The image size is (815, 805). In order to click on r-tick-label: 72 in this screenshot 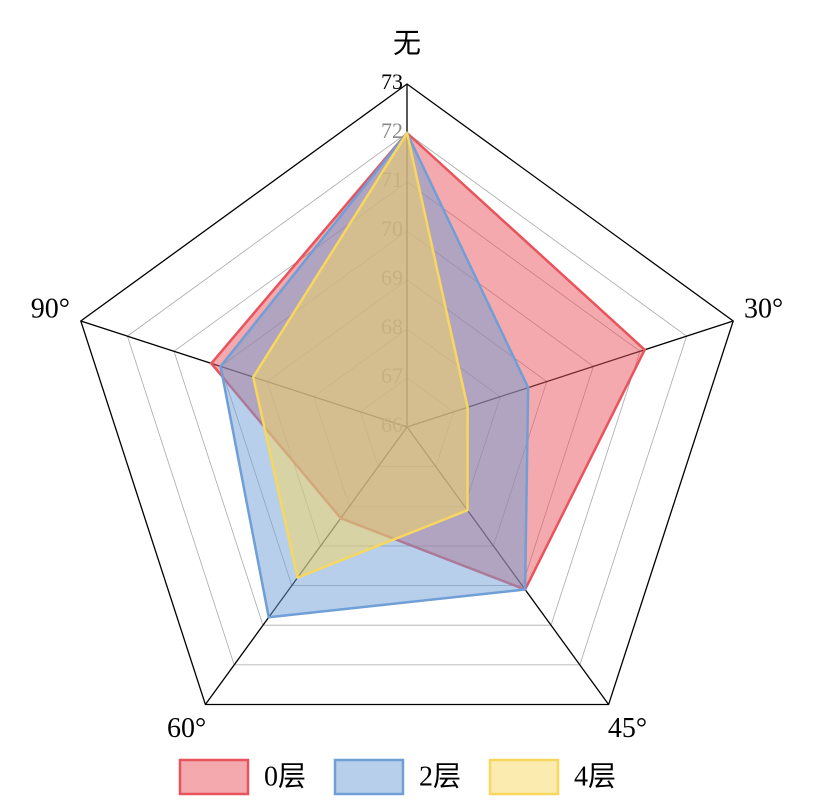, I will do `click(392, 130)`.